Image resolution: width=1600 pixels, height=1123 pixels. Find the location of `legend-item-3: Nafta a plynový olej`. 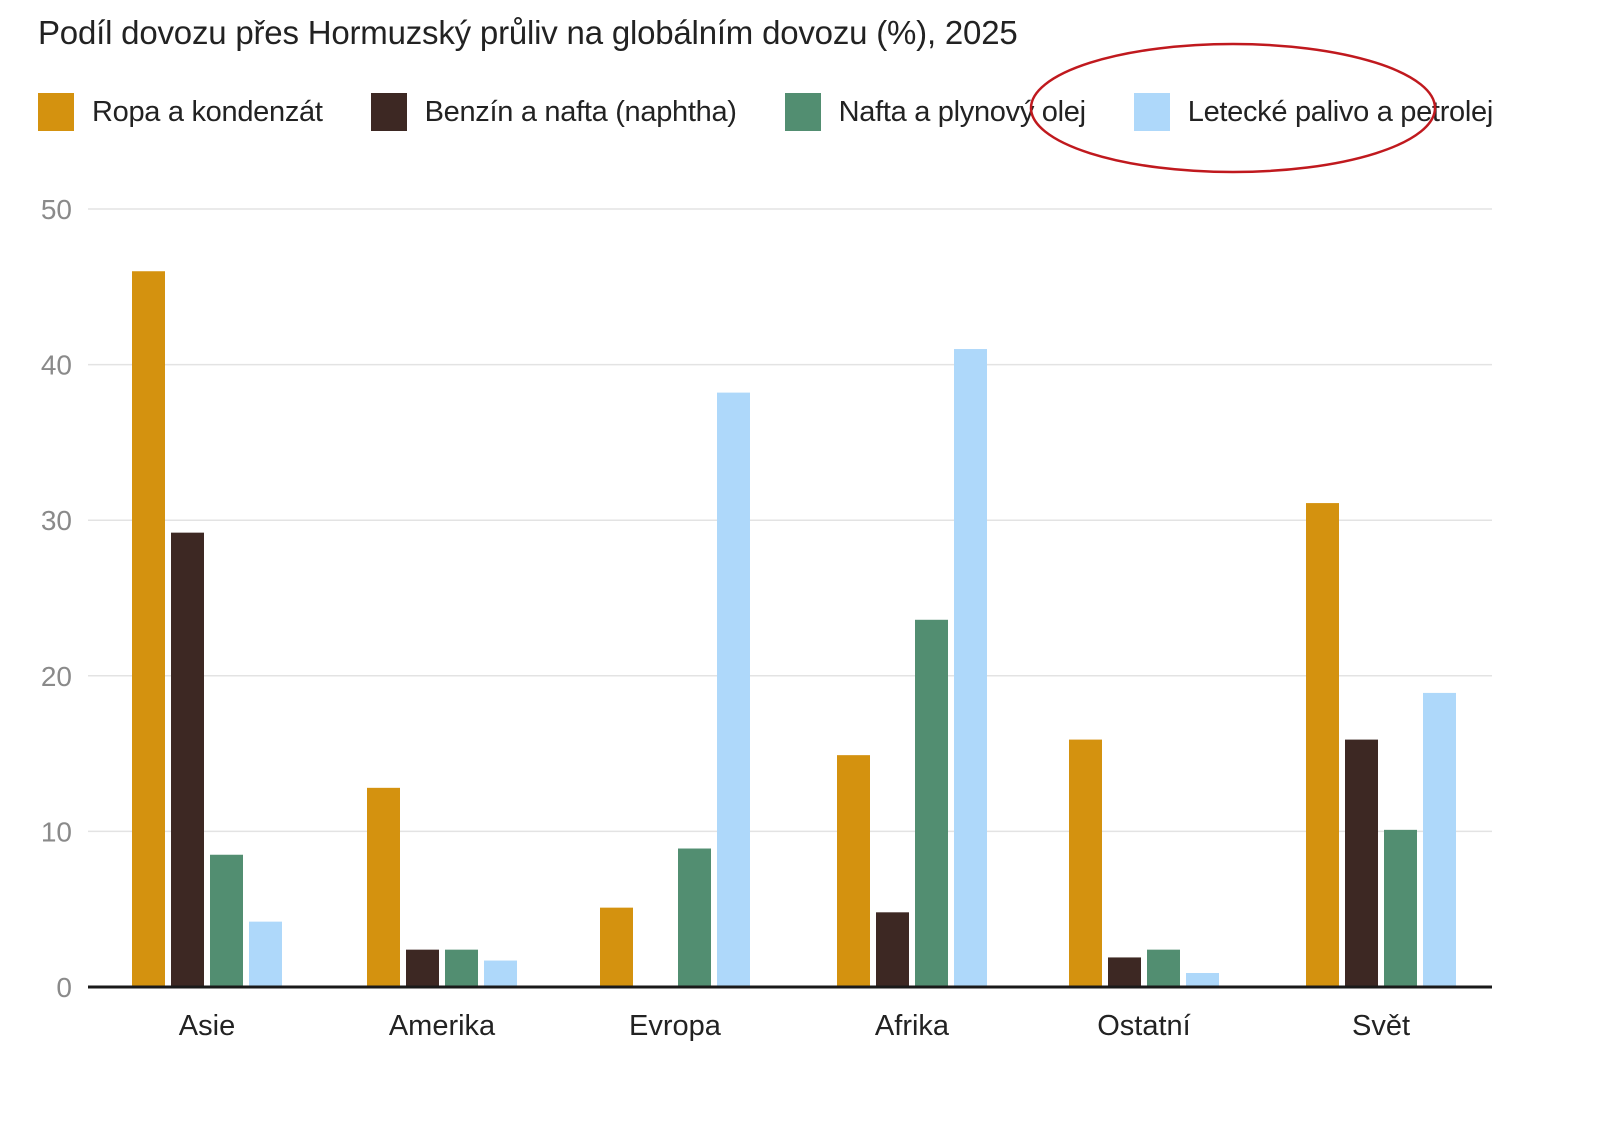

legend-item-3: Nafta a plynový olej is located at coordinates (935, 112).